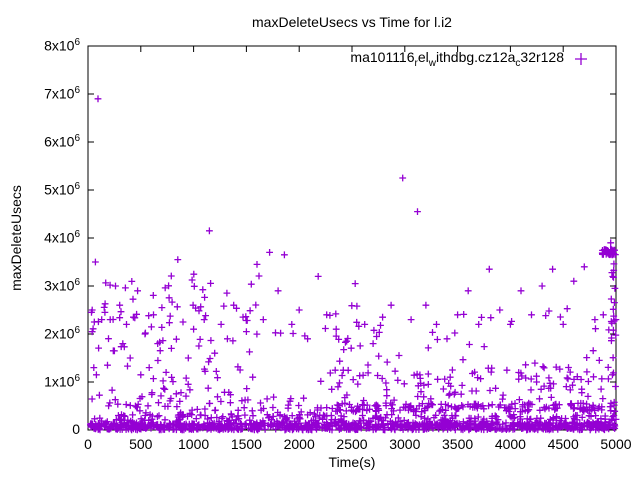 This screenshot has height=480, width=640. What do you see at coordinates (246, 444) in the screenshot?
I see `x-tick-label: 1500` at bounding box center [246, 444].